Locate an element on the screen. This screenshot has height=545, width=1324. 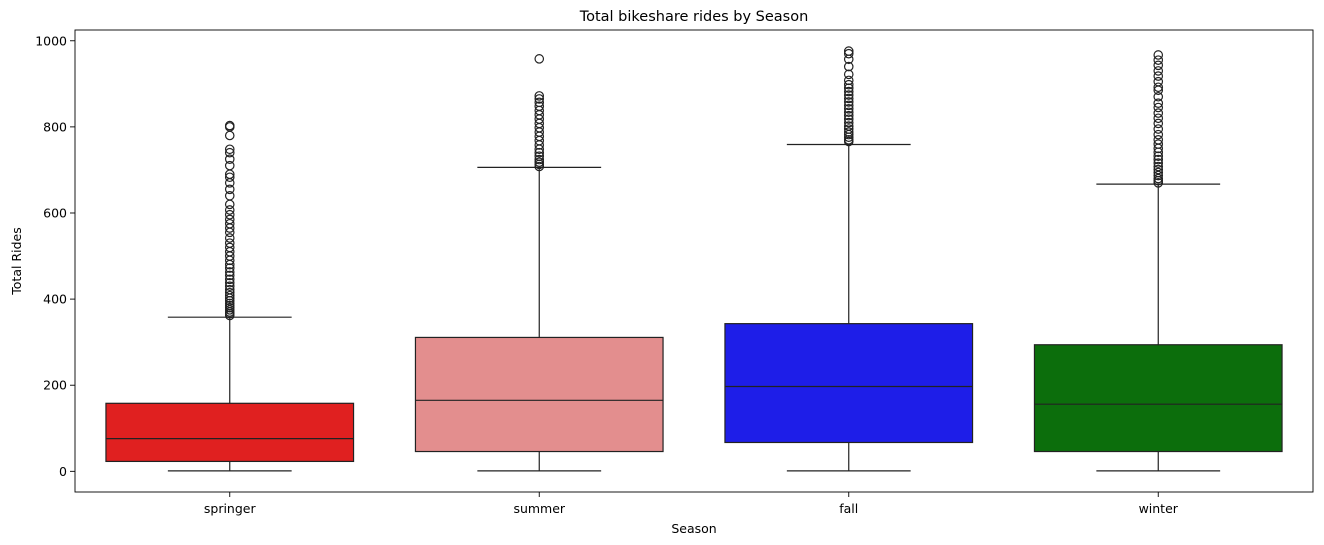
y-tick-label: 600 is located at coordinates (55, 212).